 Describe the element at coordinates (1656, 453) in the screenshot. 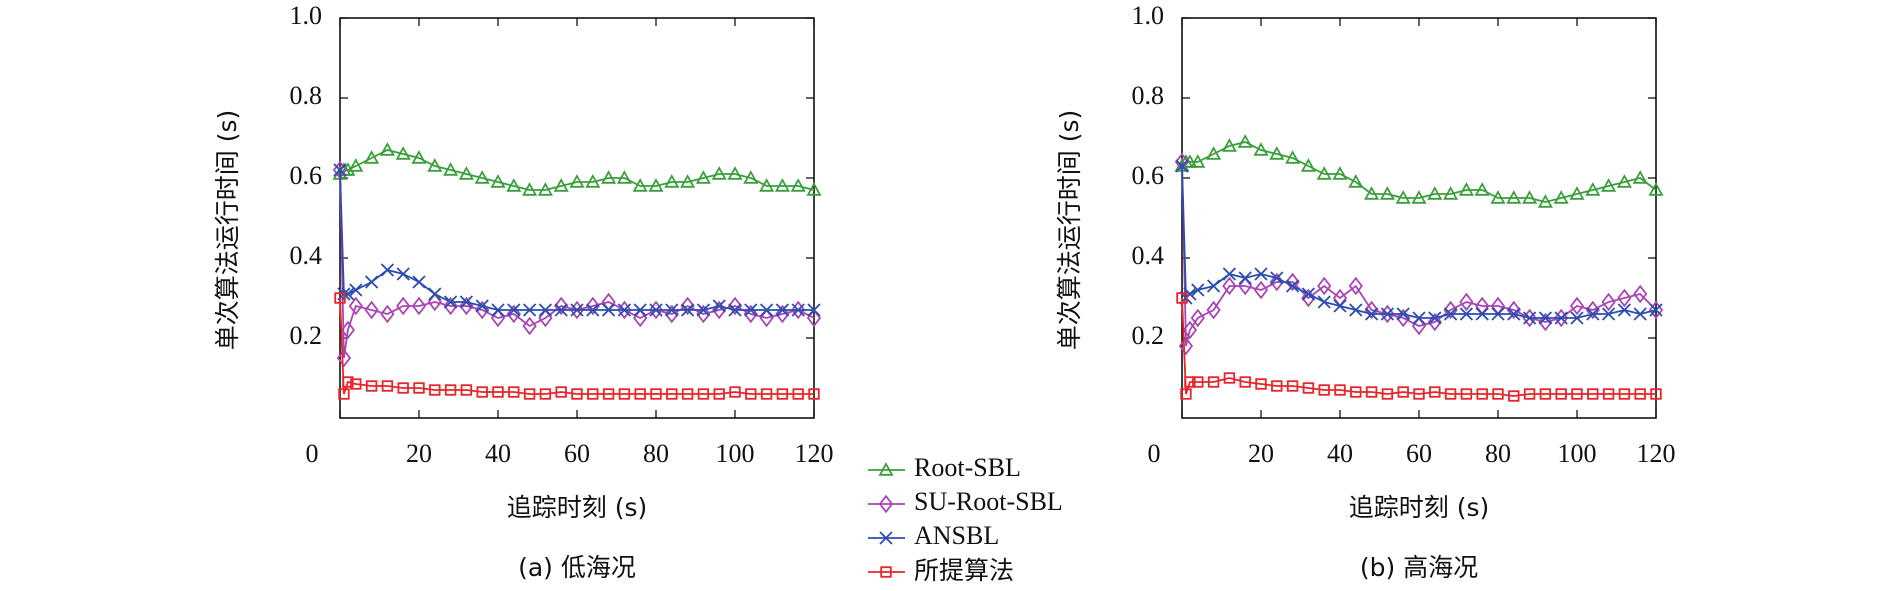

I see `x-tick-label: 120` at that location.